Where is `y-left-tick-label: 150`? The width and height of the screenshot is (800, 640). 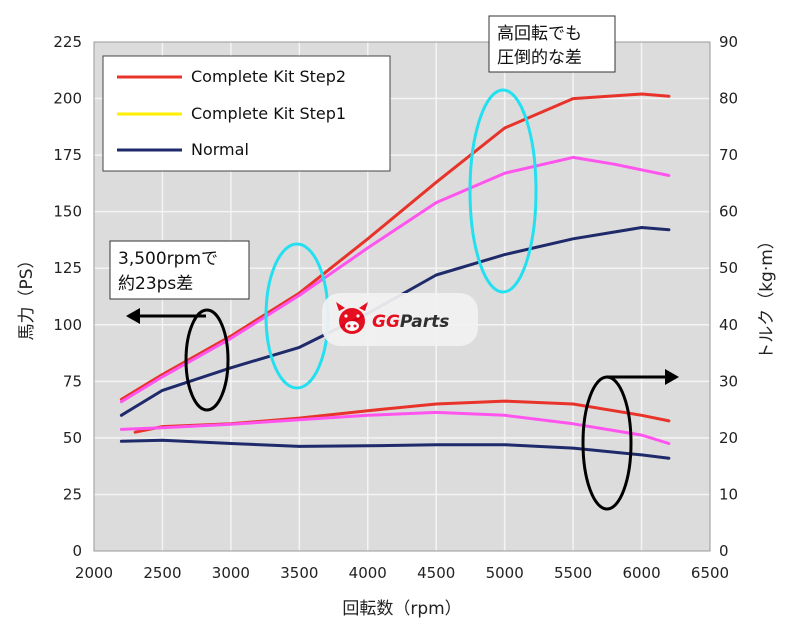 y-left-tick-label: 150 is located at coordinates (67, 212).